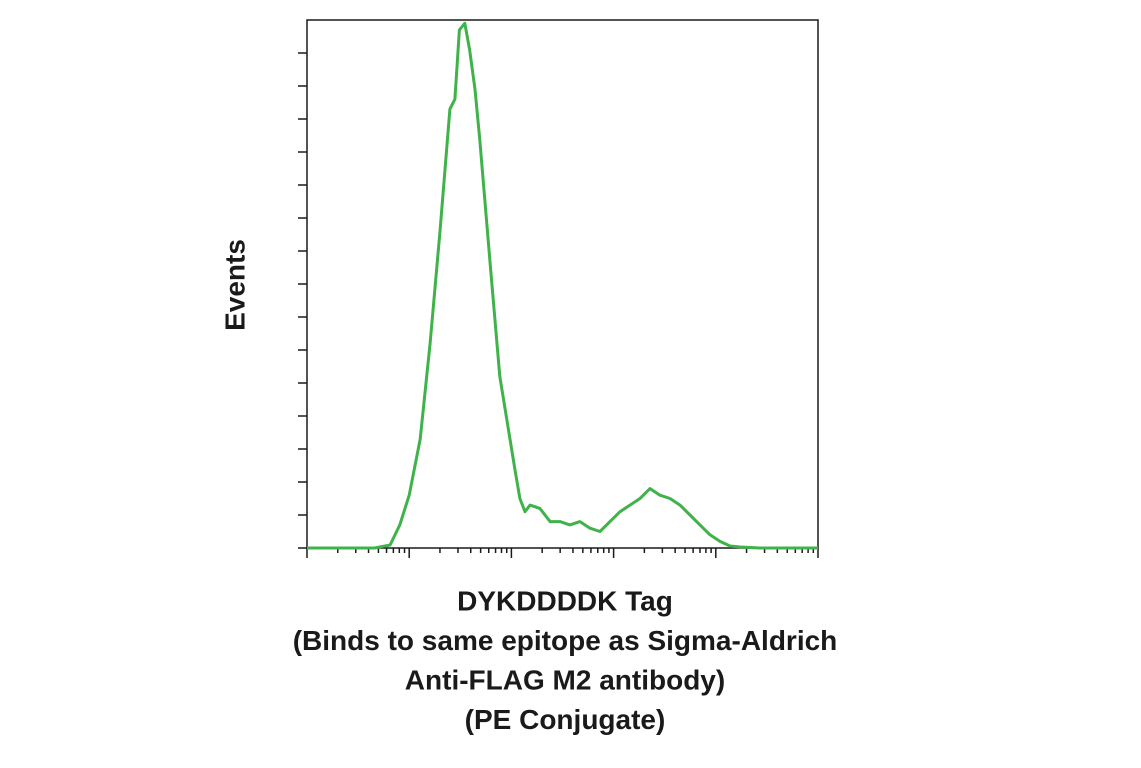 The image size is (1141, 768). I want to click on x-axis-label: Anti-FLAG M2 antibody), so click(565, 679).